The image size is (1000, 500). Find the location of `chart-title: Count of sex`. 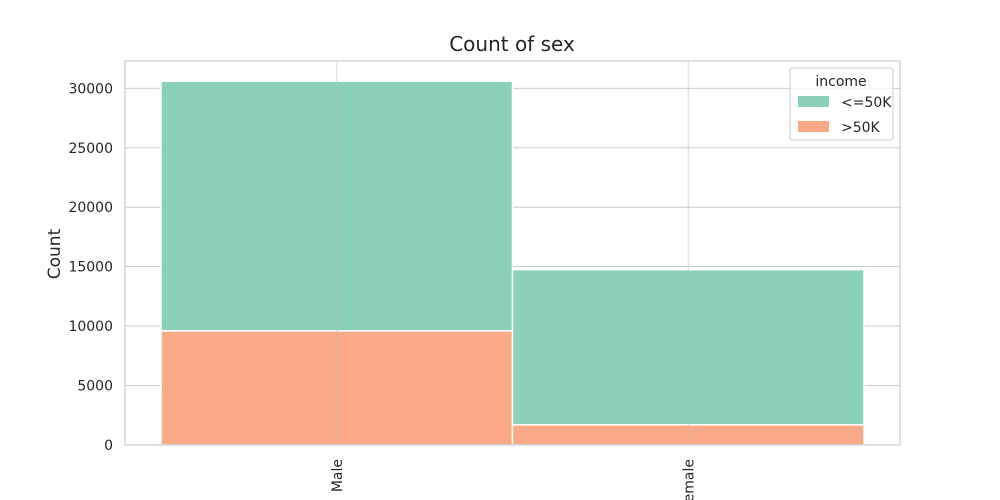

chart-title: Count of sex is located at coordinates (512, 44).